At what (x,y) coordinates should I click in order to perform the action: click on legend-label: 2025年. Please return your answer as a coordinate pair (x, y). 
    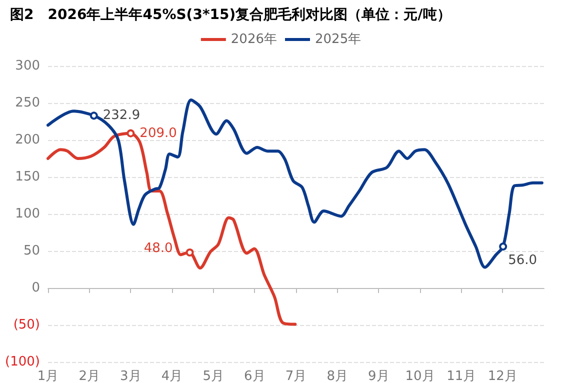
    Looking at the image, I should click on (338, 39).